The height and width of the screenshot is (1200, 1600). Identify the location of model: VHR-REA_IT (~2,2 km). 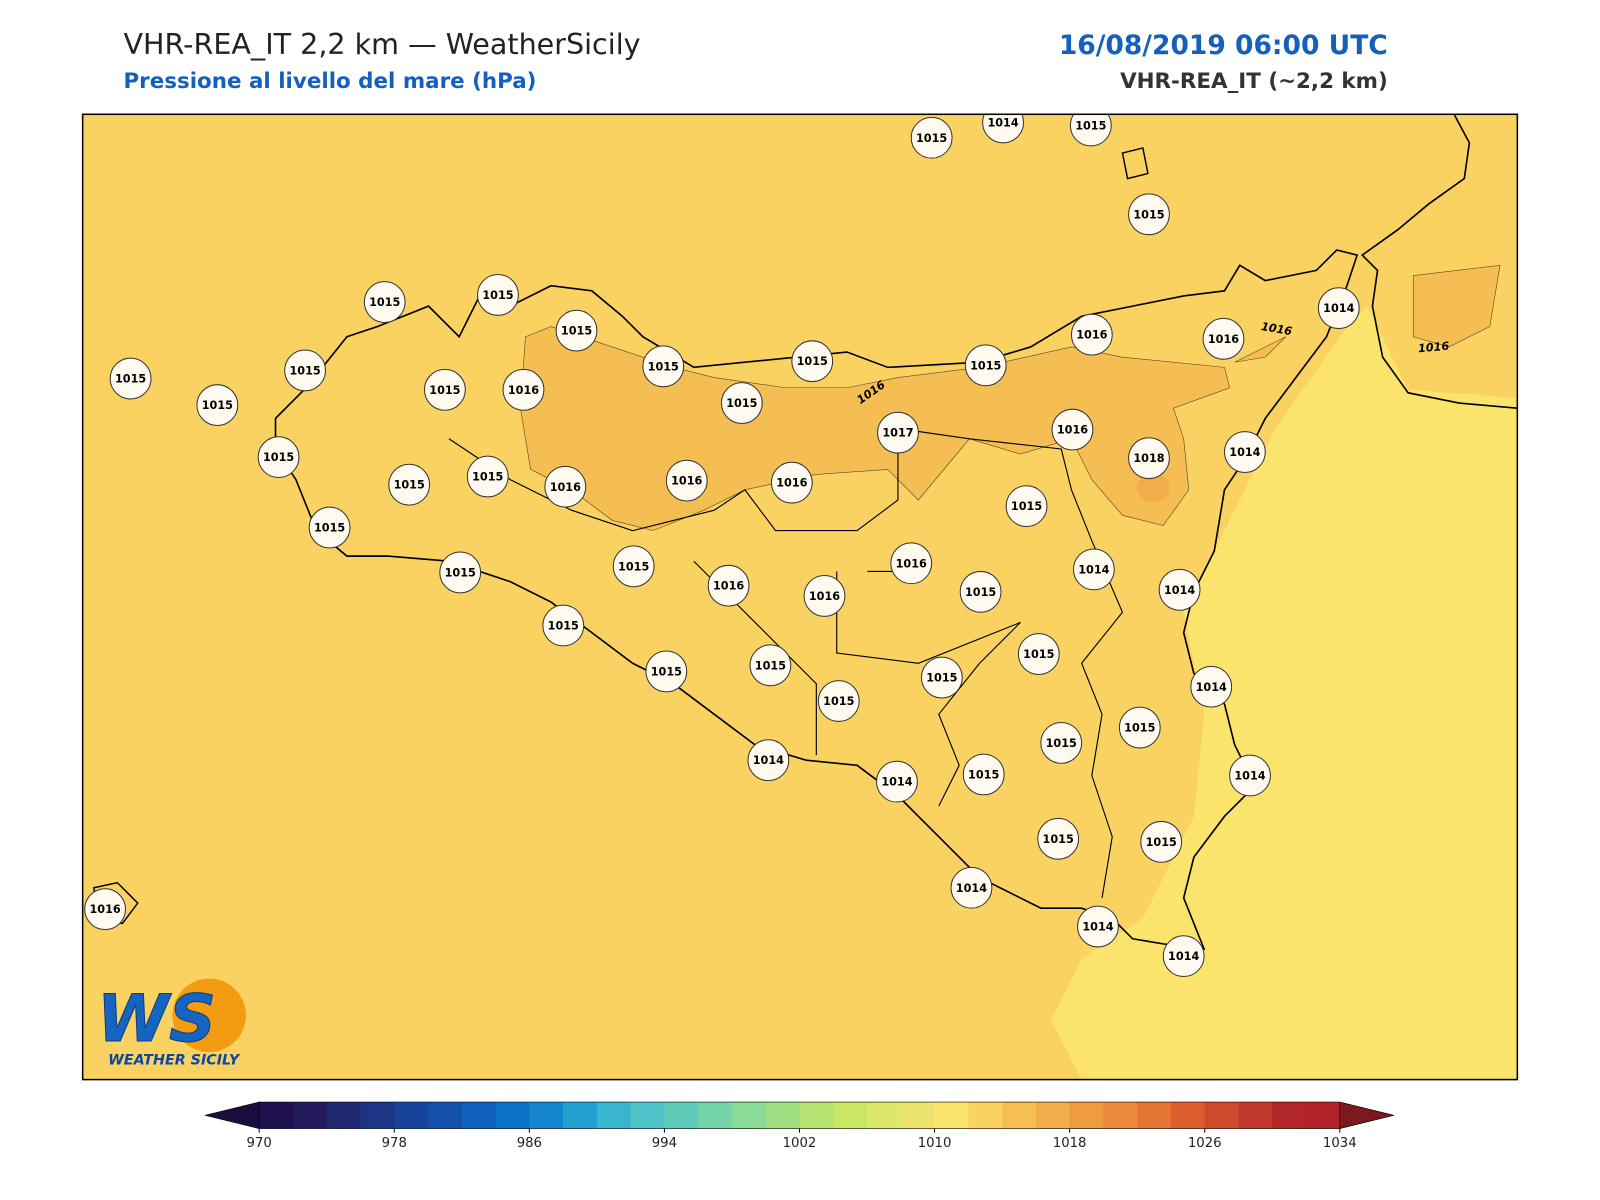
(1254, 81).